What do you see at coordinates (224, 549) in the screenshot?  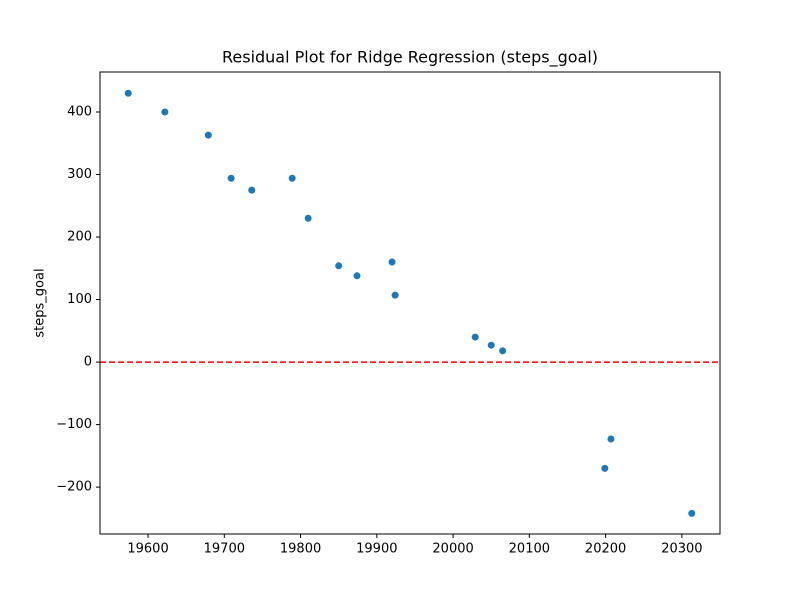 I see `x-tick-label: 19700` at bounding box center [224, 549].